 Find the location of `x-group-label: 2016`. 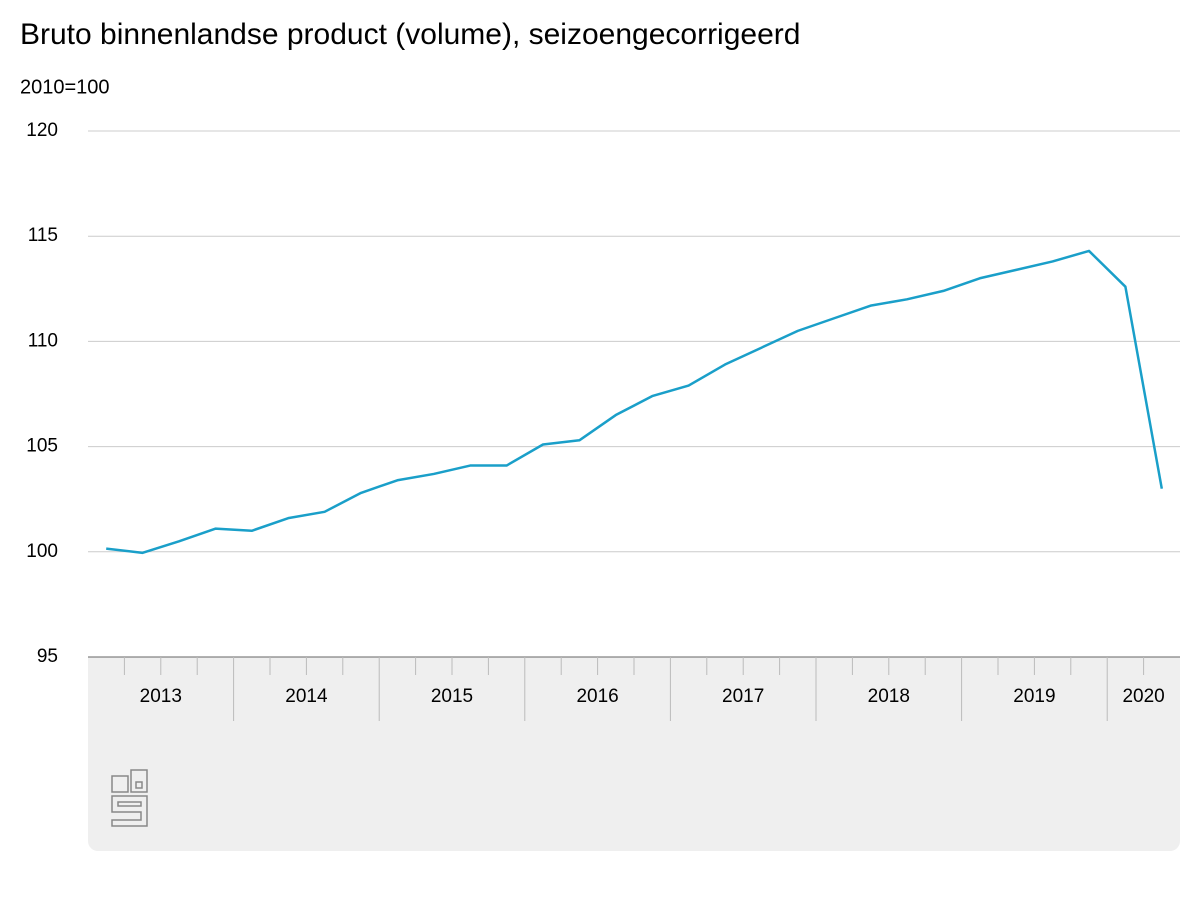

x-group-label: 2016 is located at coordinates (597, 696).